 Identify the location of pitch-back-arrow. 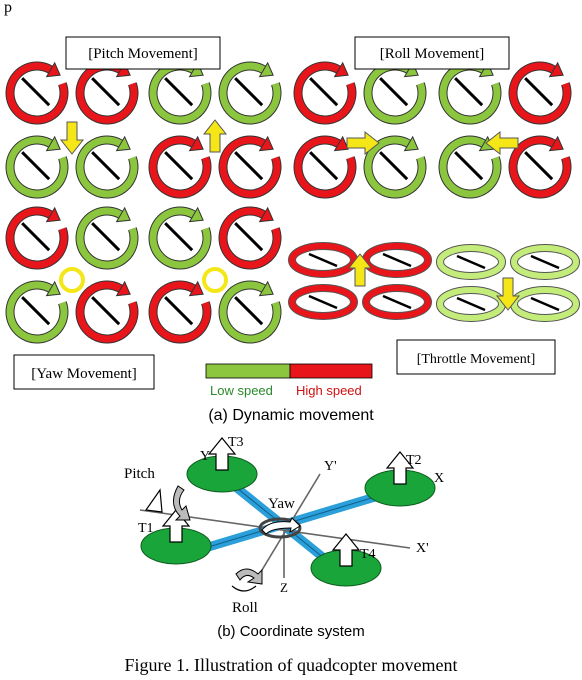
(215, 136).